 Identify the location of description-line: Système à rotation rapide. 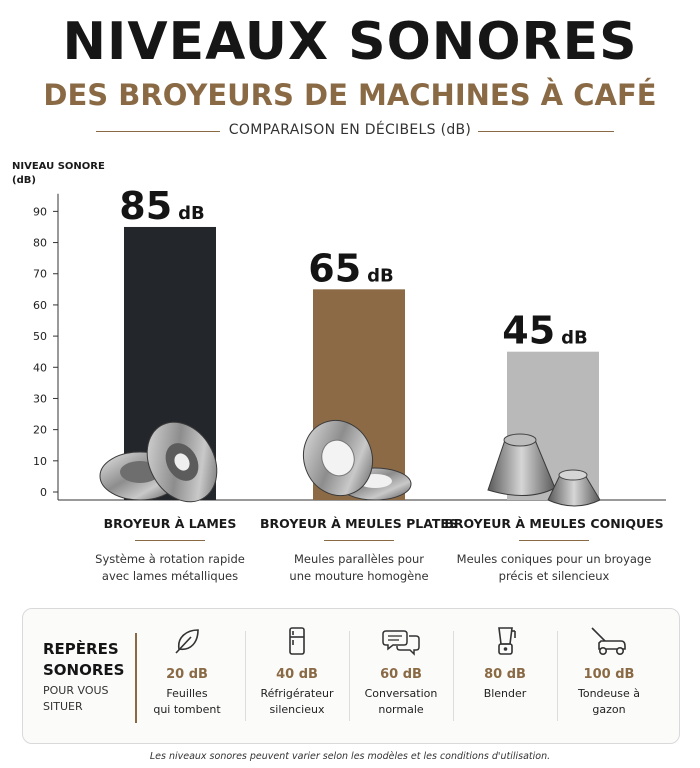
(170, 559).